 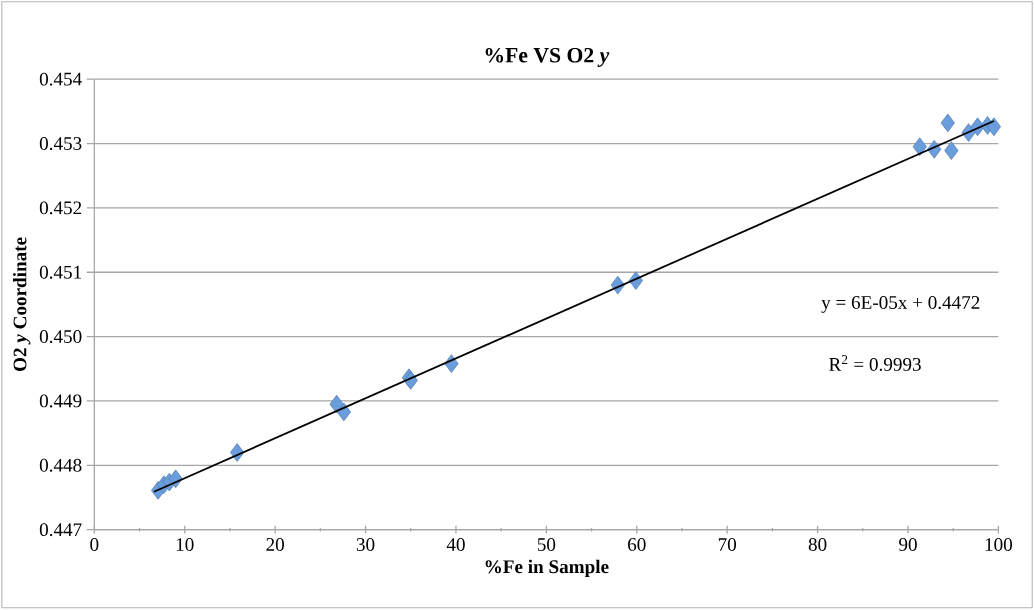 I want to click on y-tick-label: 0.452, so click(x=60, y=208).